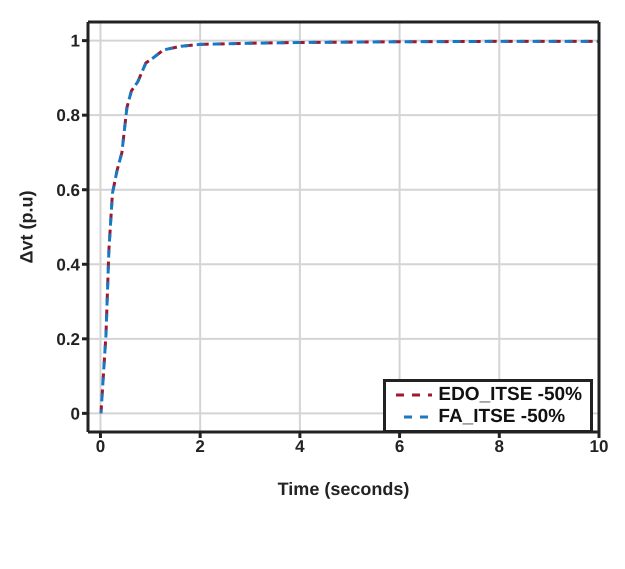  I want to click on y-axis-title: Δvt (p.u), so click(26, 227).